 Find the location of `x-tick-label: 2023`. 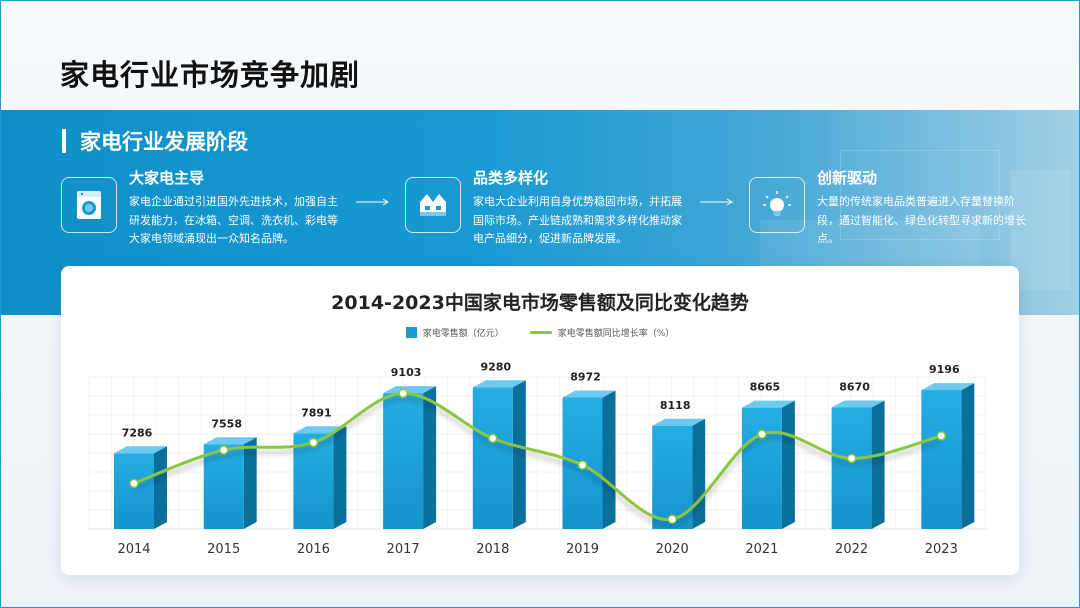

x-tick-label: 2023 is located at coordinates (941, 549).